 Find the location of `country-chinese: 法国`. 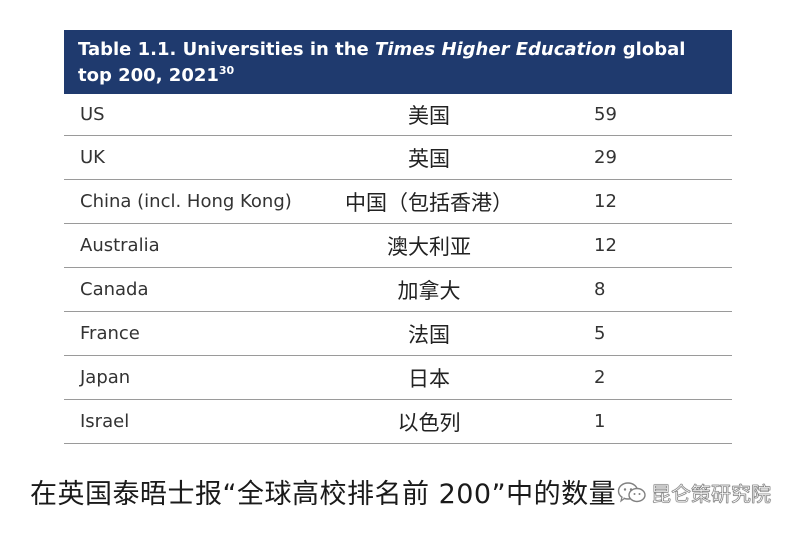

country-chinese: 法国 is located at coordinates (429, 334).